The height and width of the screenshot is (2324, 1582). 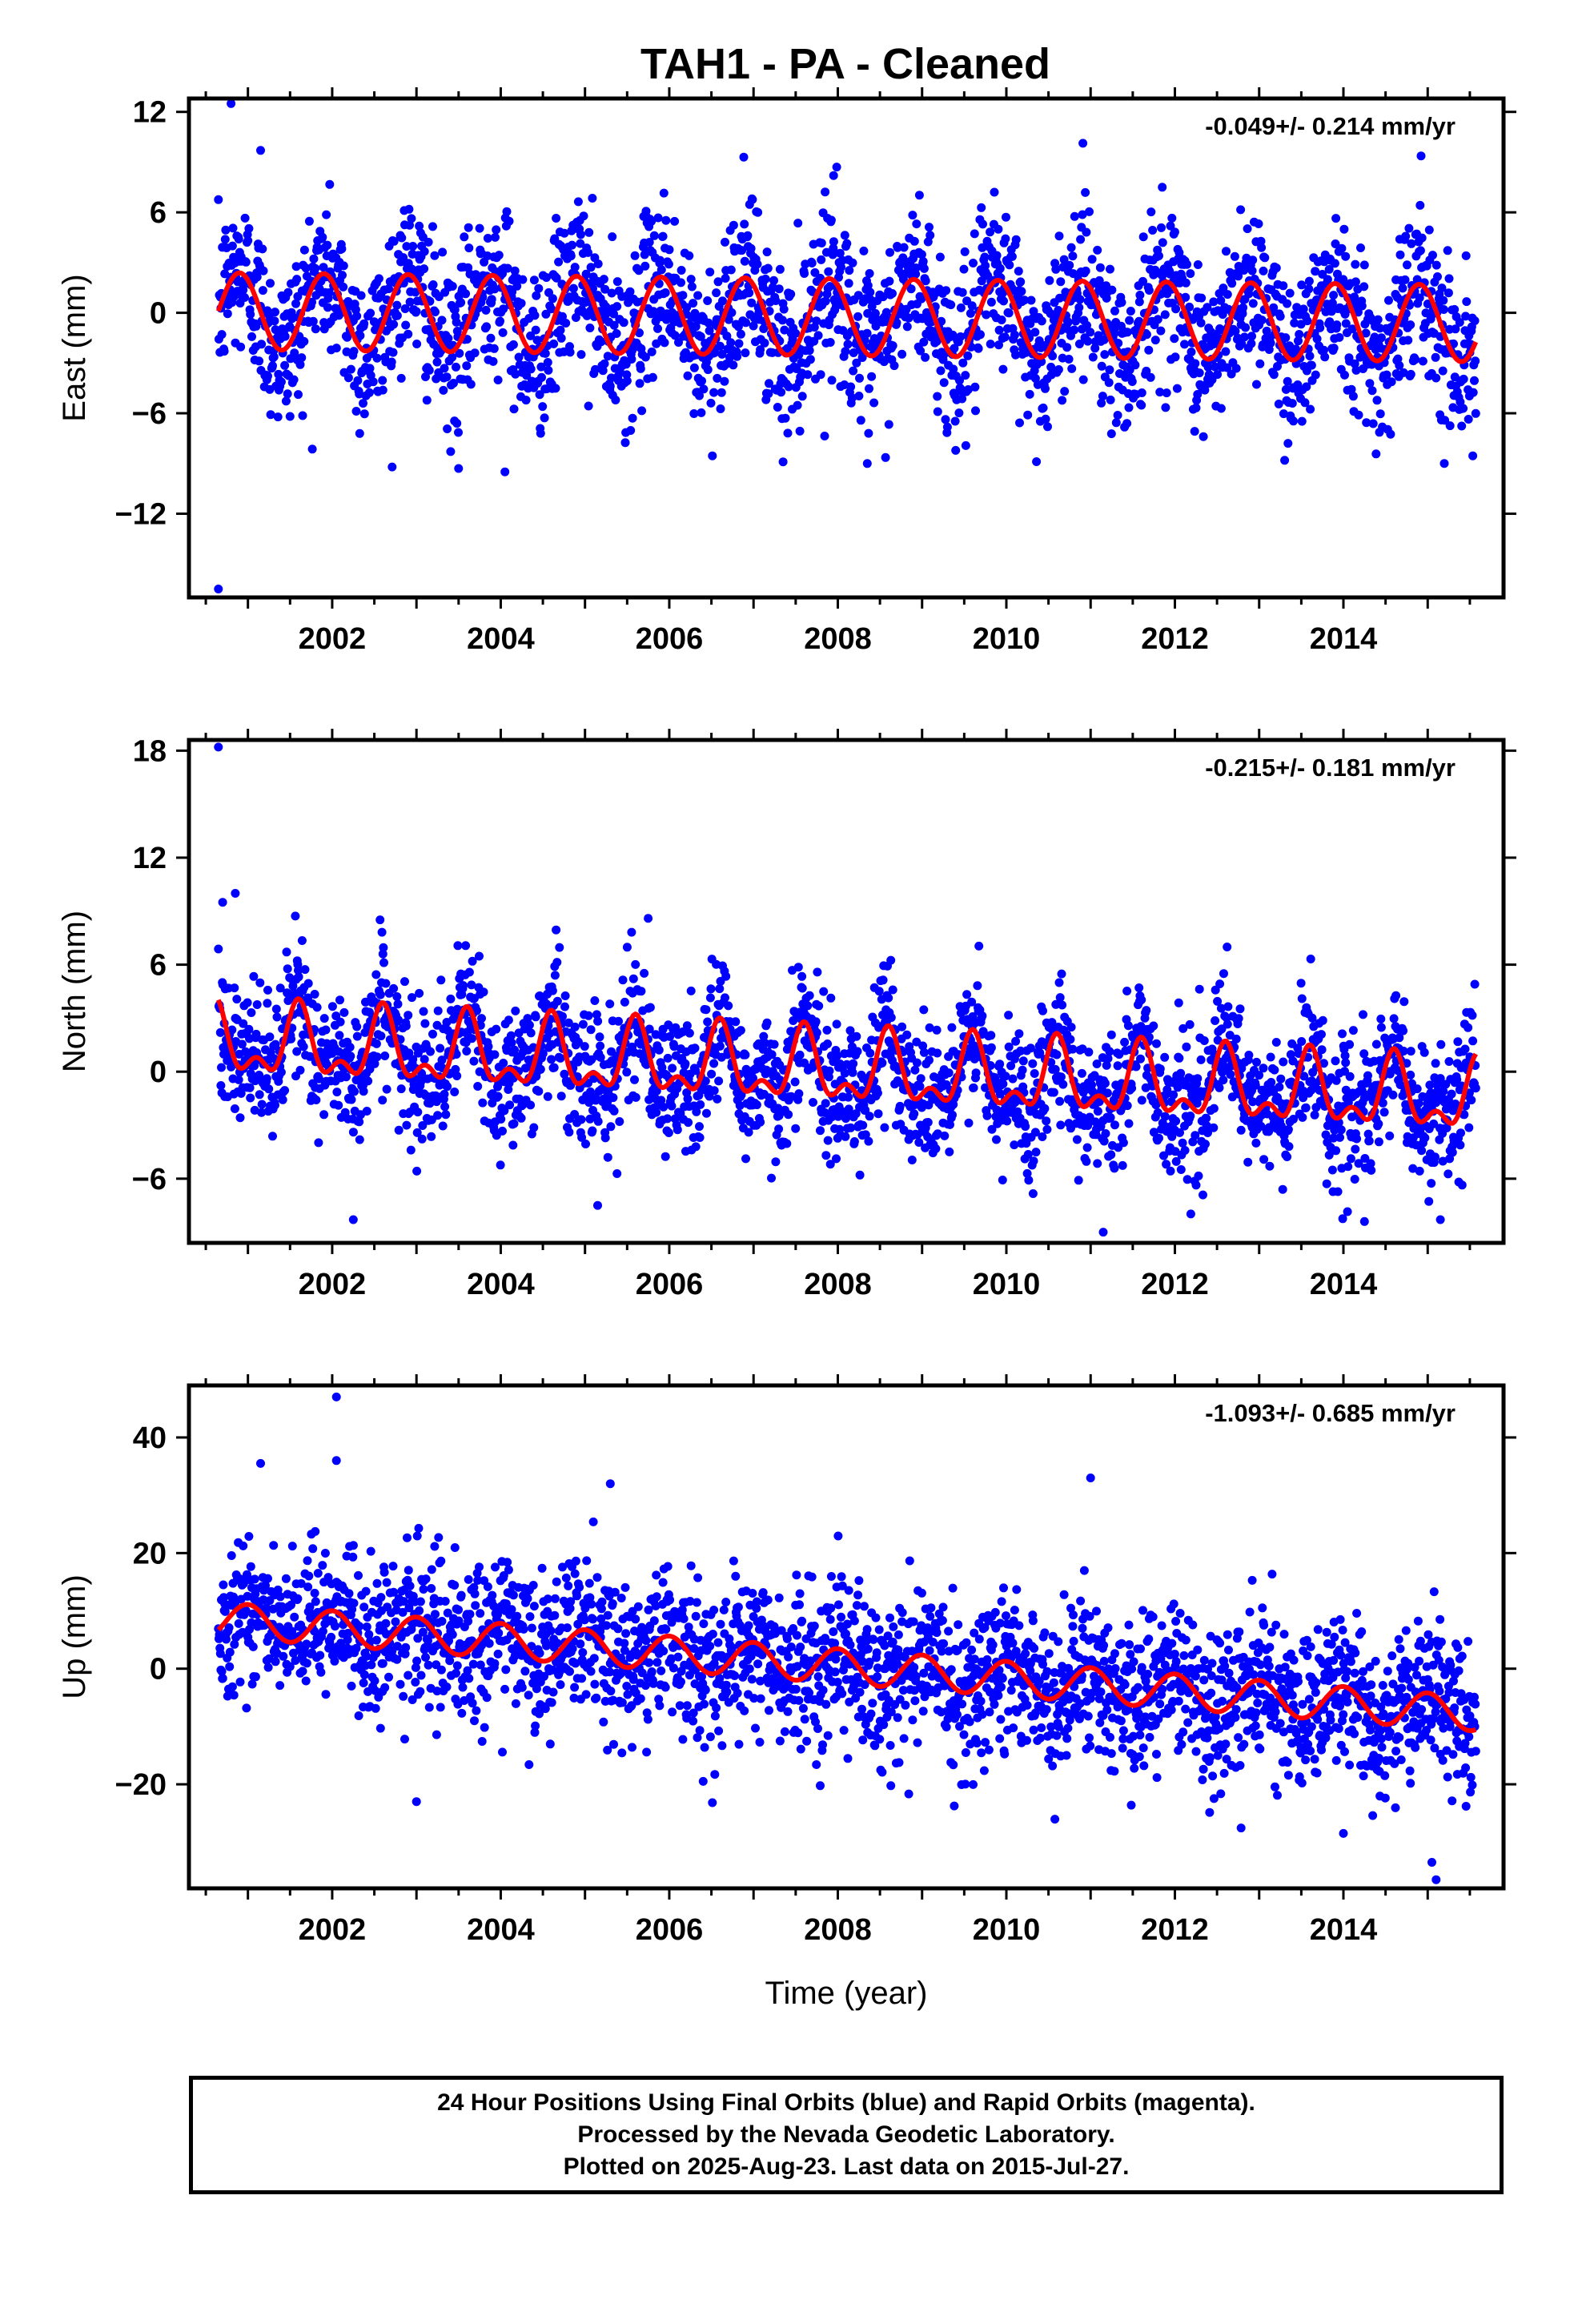 I want to click on y-tick-label: 18, so click(x=150, y=751).